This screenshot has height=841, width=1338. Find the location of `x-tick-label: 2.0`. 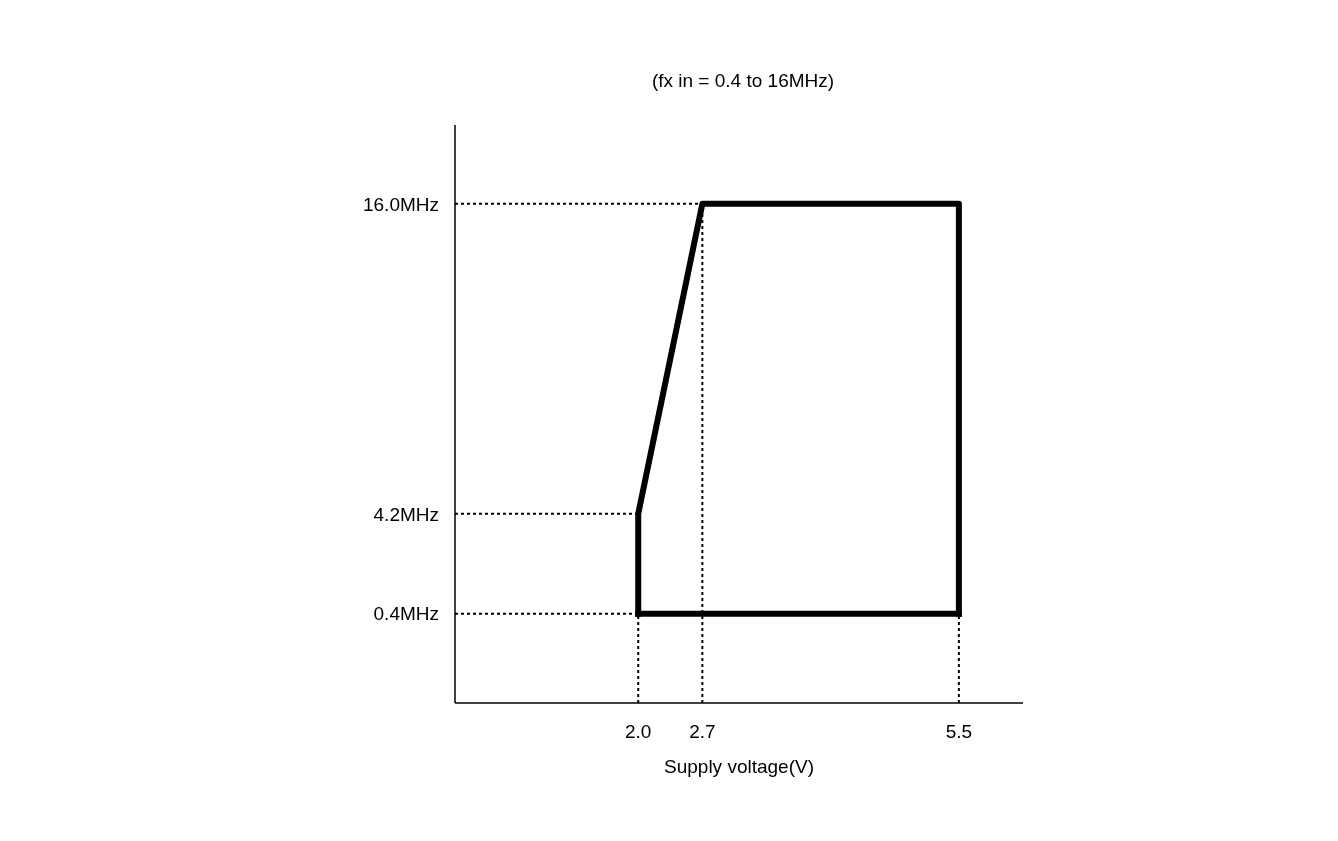

x-tick-label: 2.0 is located at coordinates (638, 732).